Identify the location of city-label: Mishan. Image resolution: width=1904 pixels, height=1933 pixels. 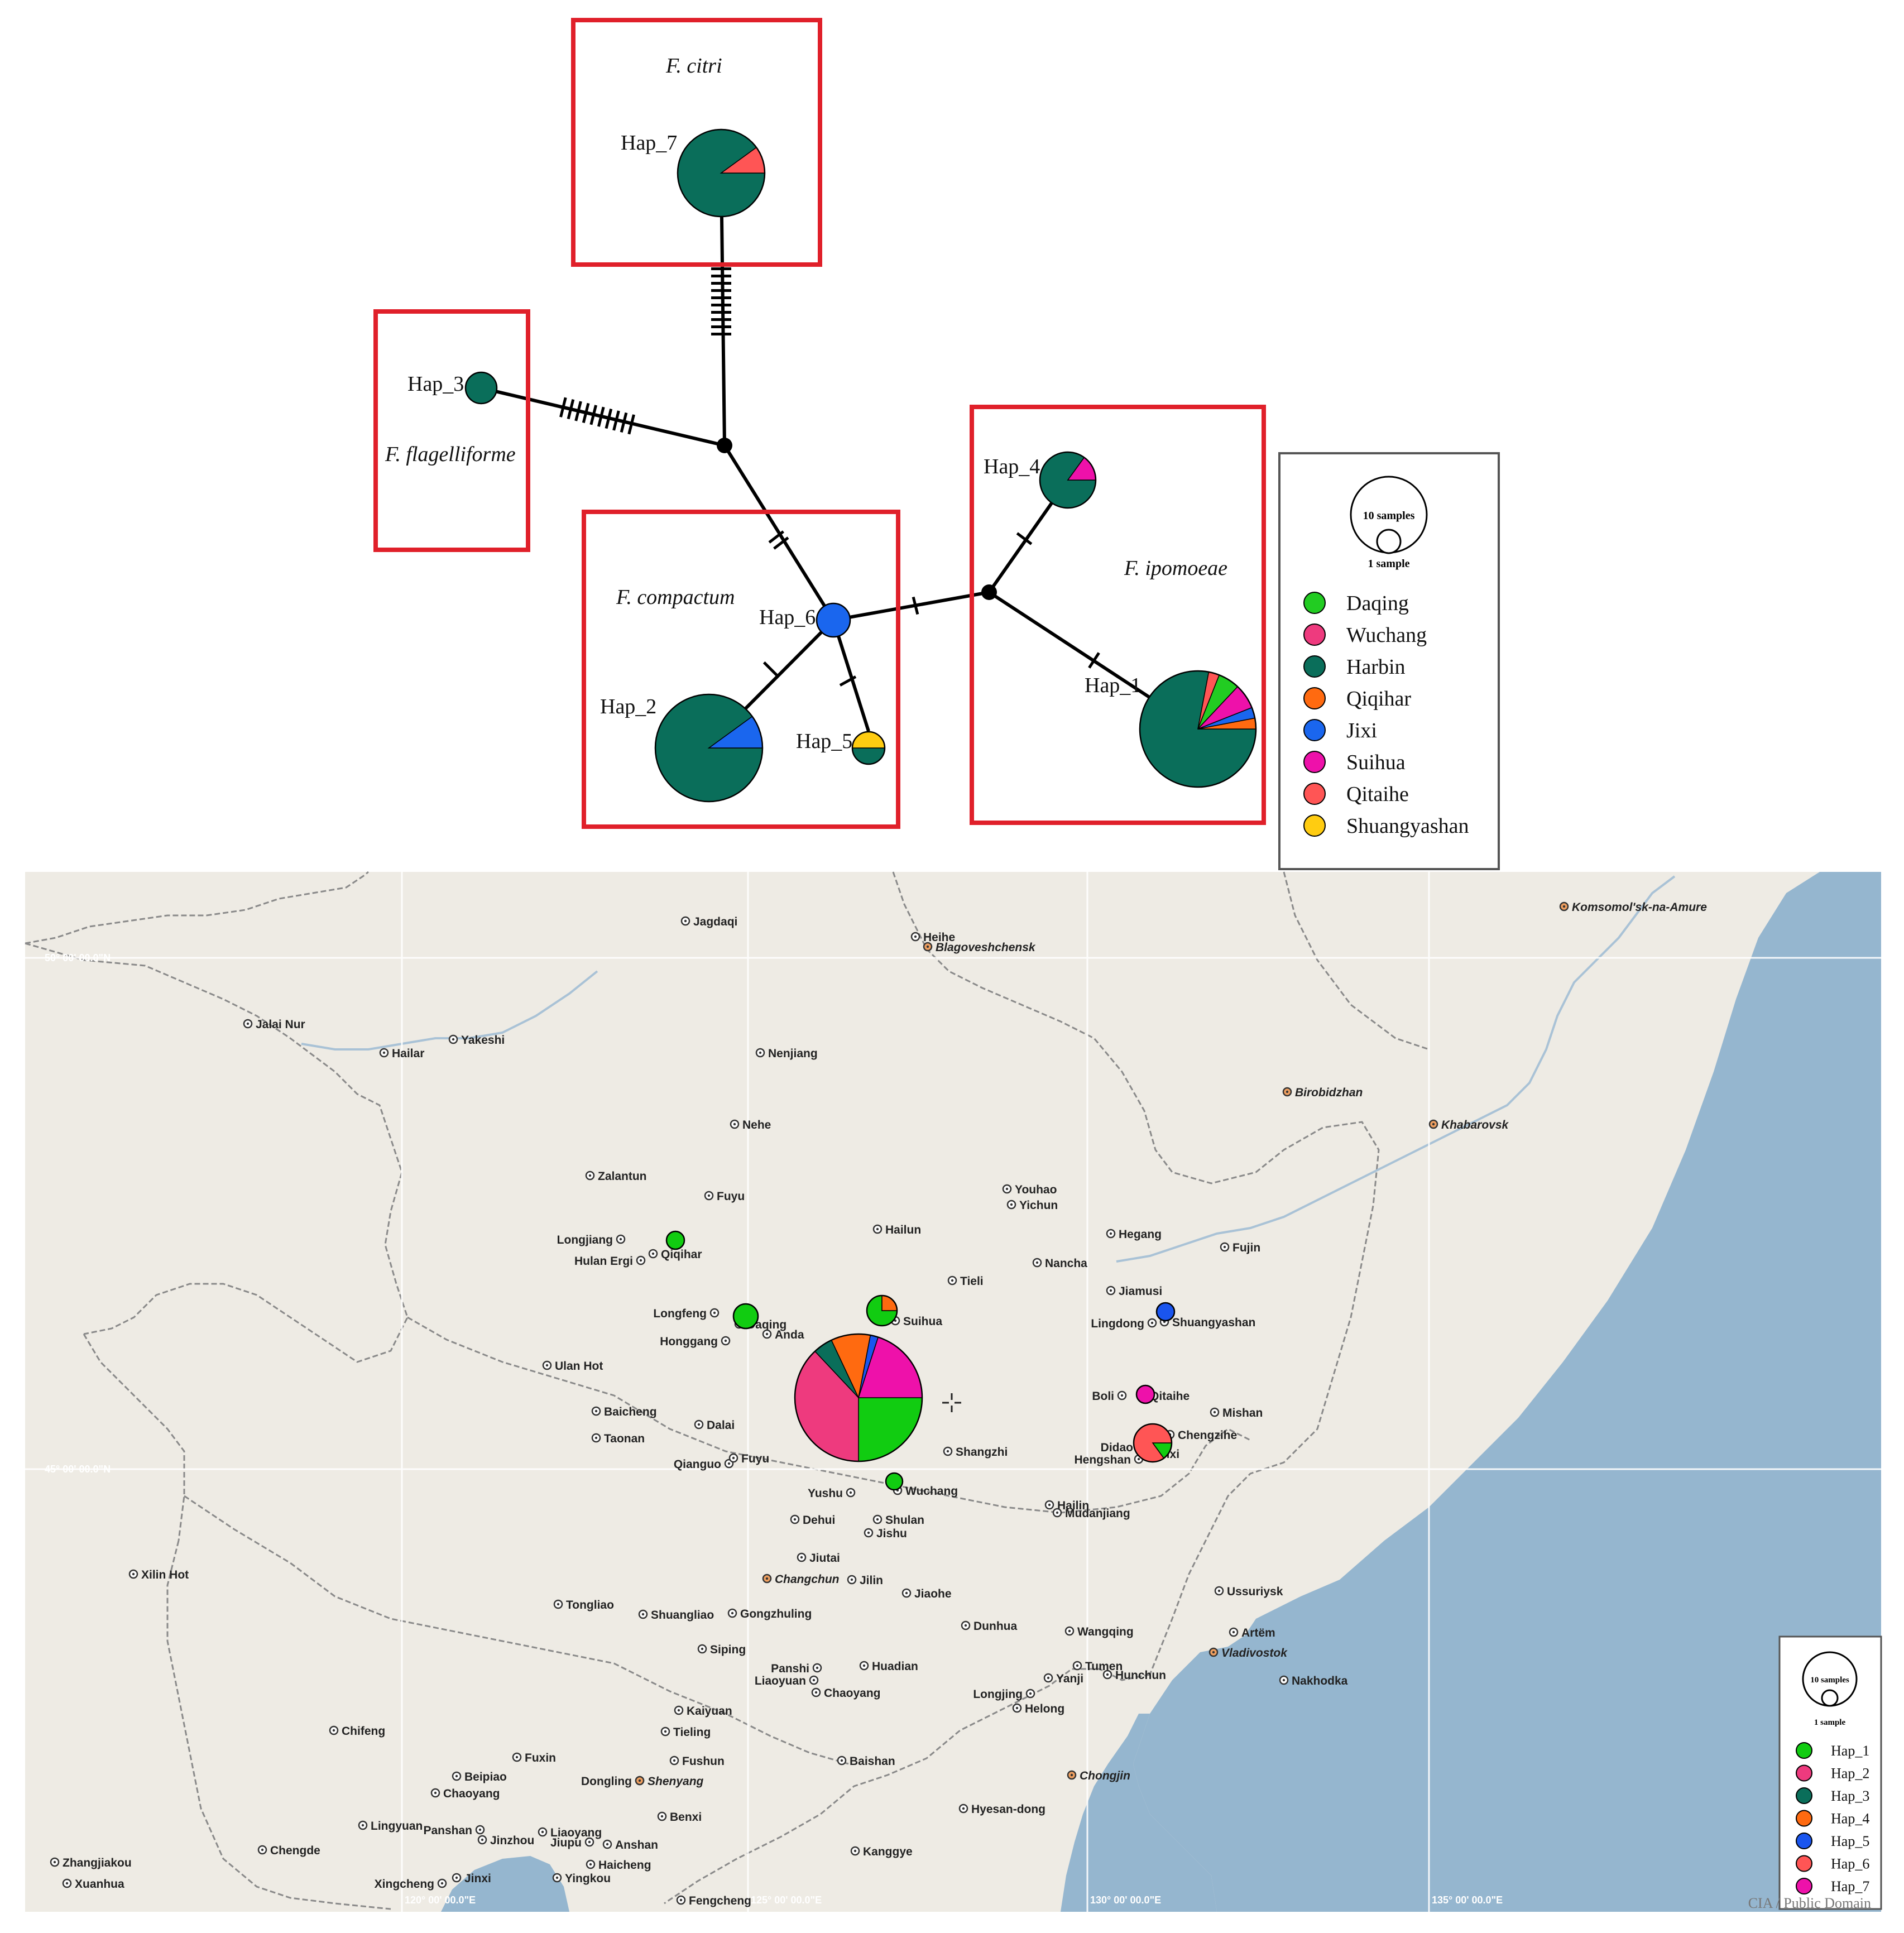
(1242, 1413).